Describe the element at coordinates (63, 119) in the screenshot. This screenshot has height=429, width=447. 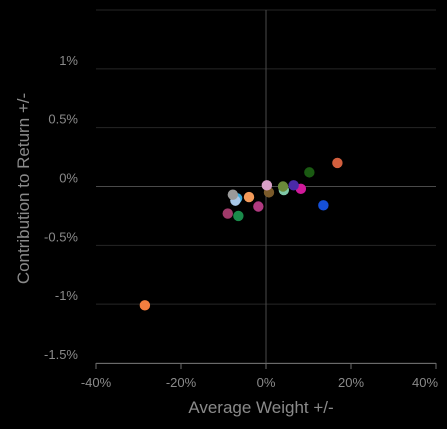
I see `y-tick-label: 0.5%` at that location.